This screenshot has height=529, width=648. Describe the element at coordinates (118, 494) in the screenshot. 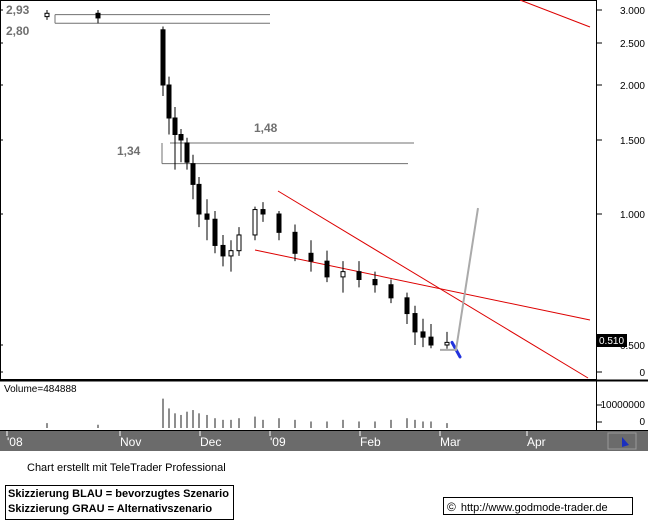

I see `legend-blue: Skizzierung BLAU = bevorzugtes Szenario` at that location.